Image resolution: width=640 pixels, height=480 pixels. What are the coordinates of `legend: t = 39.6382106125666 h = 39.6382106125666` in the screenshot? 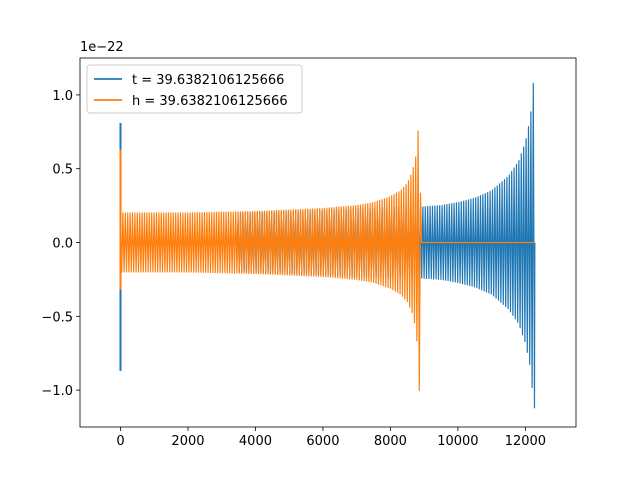 It's located at (194, 89).